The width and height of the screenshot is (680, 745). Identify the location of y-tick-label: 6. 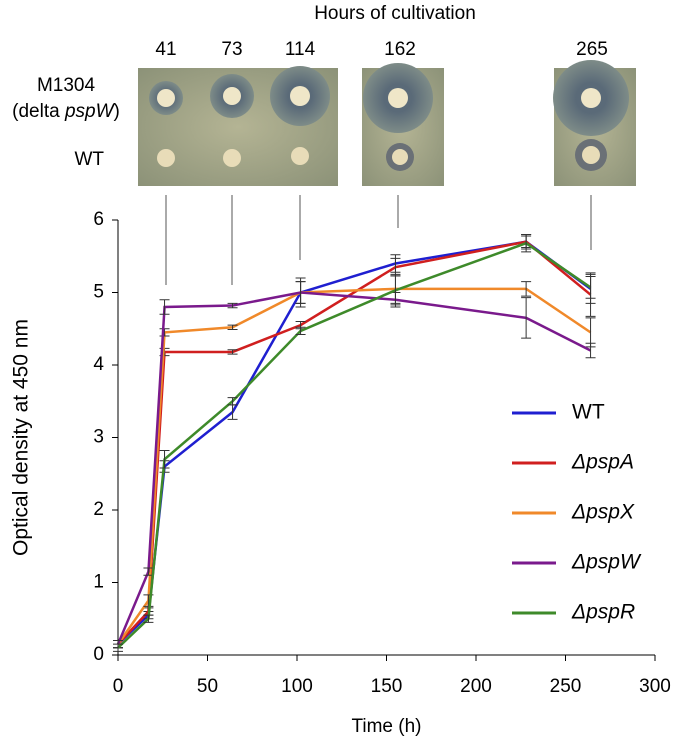
(98, 219).